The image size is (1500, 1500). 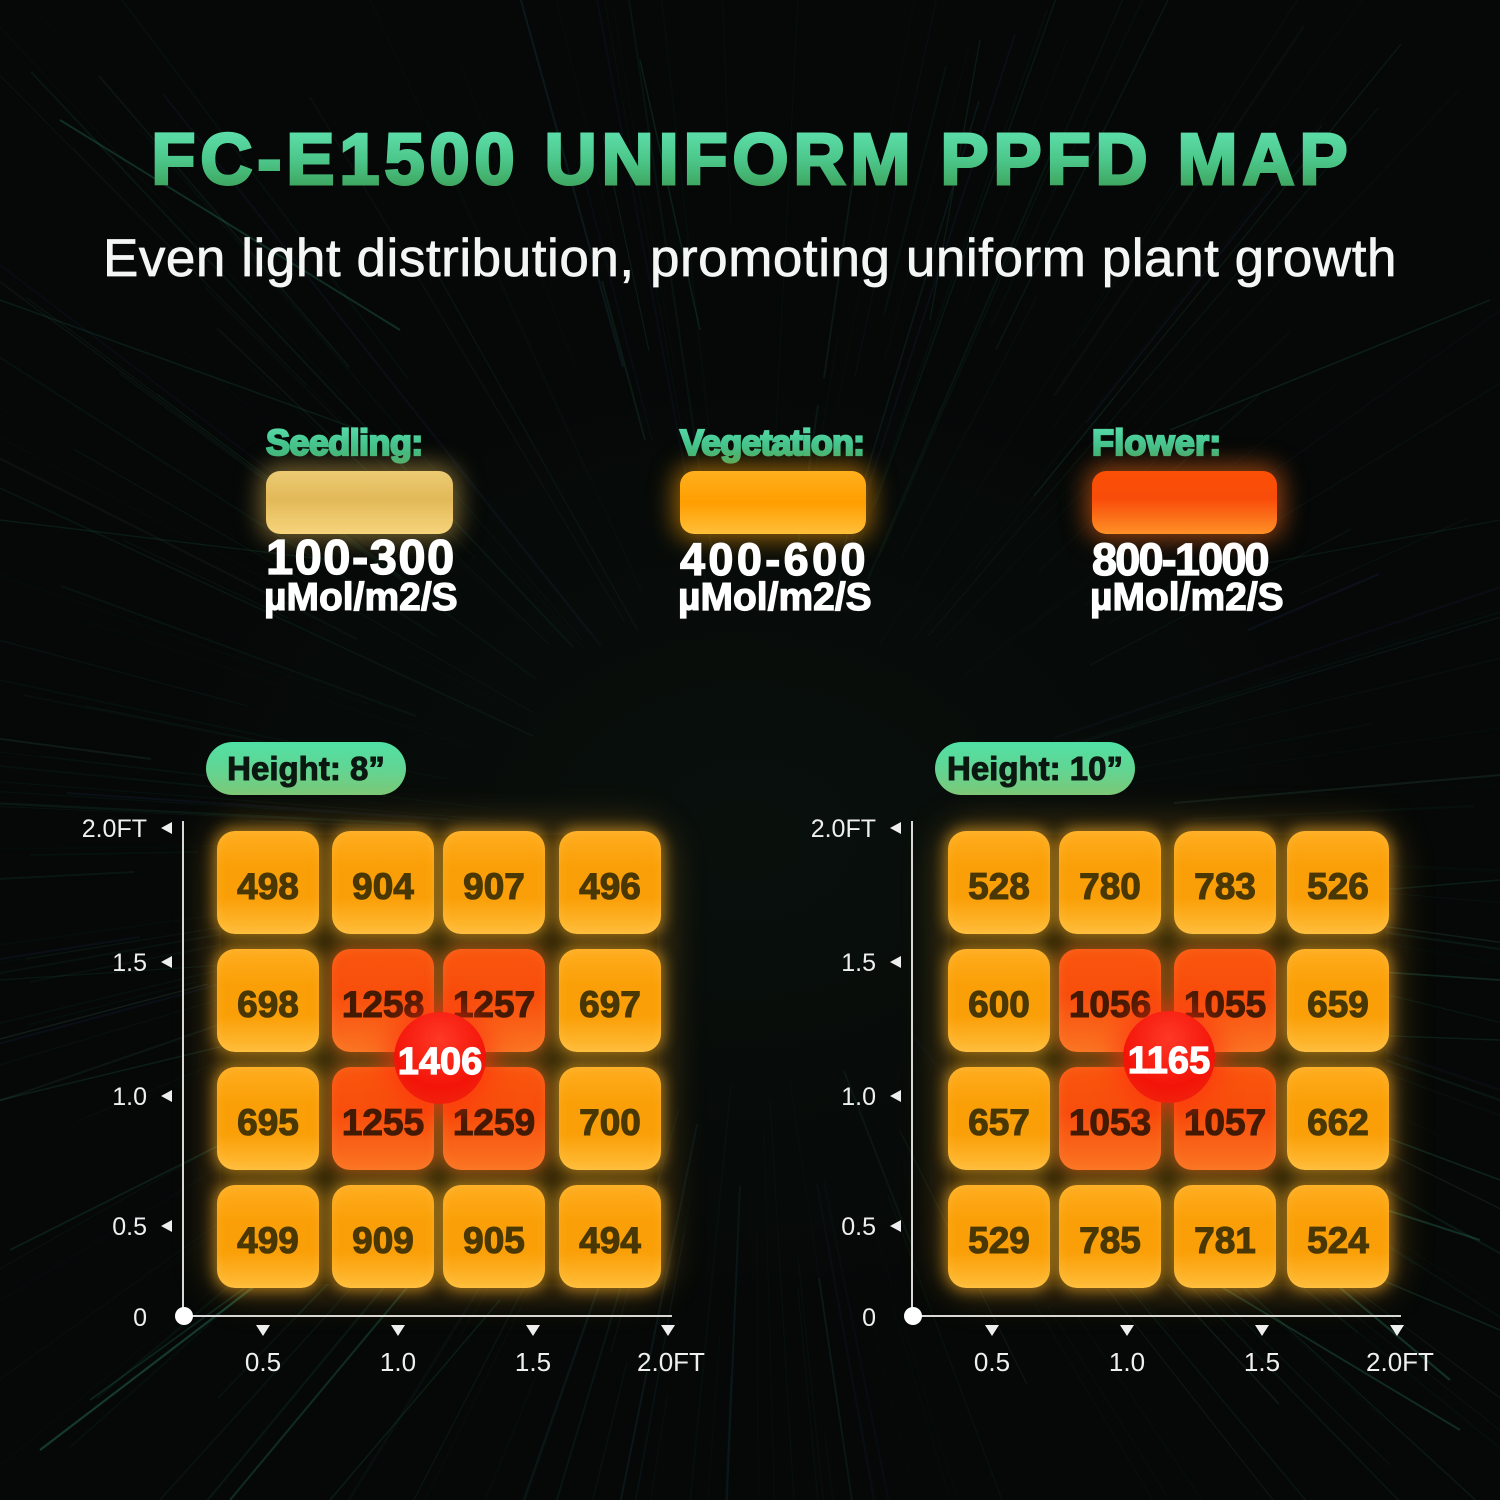 I want to click on svg-text: Flower:, so click(x=1156, y=442).